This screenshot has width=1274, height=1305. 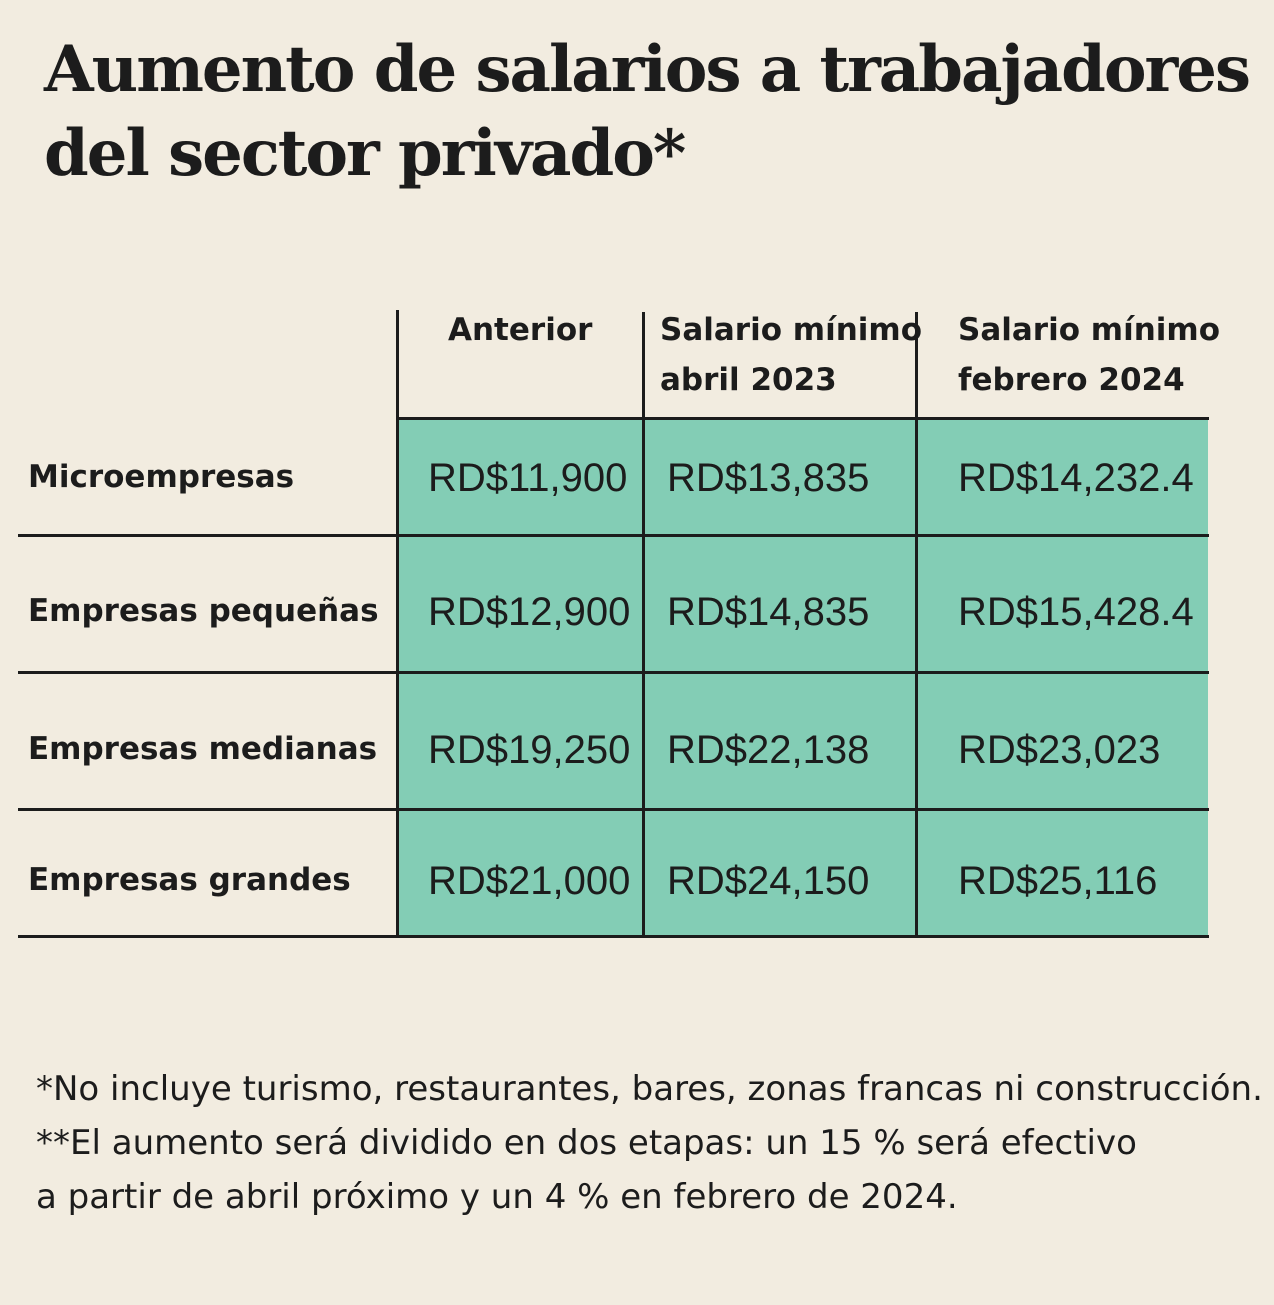 What do you see at coordinates (1076, 612) in the screenshot?
I see `table-cell: RD$15,428.4` at bounding box center [1076, 612].